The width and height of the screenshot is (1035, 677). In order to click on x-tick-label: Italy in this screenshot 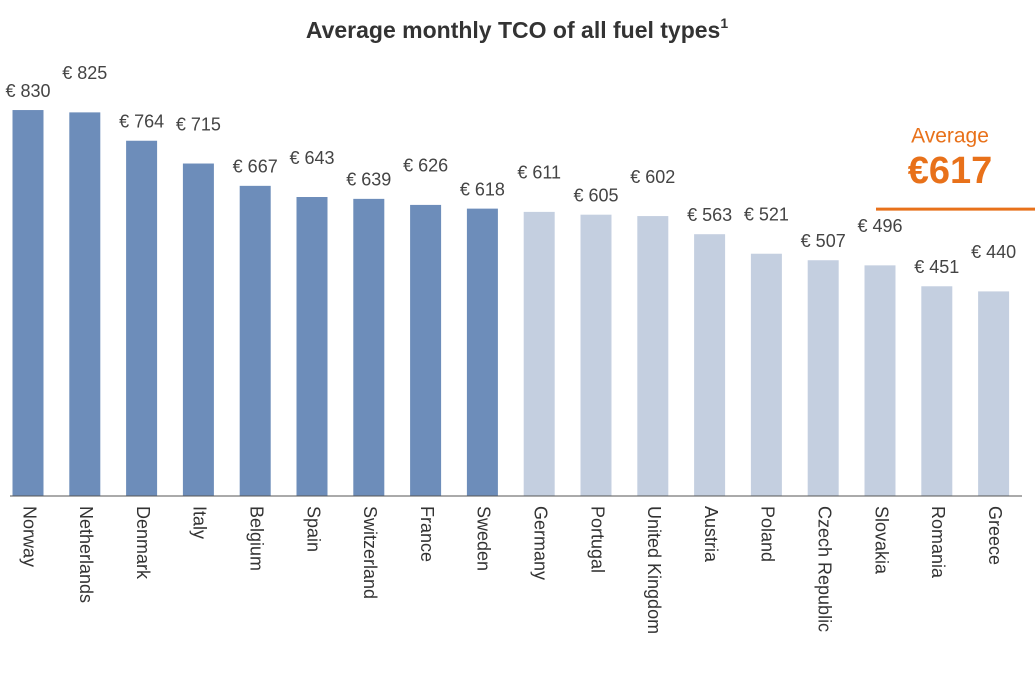, I will do `click(200, 522)`.